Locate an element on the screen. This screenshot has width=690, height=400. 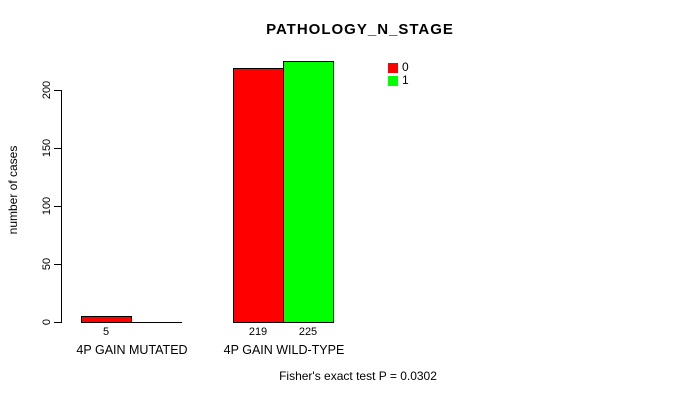
y-axis-line is located at coordinates (61, 206).